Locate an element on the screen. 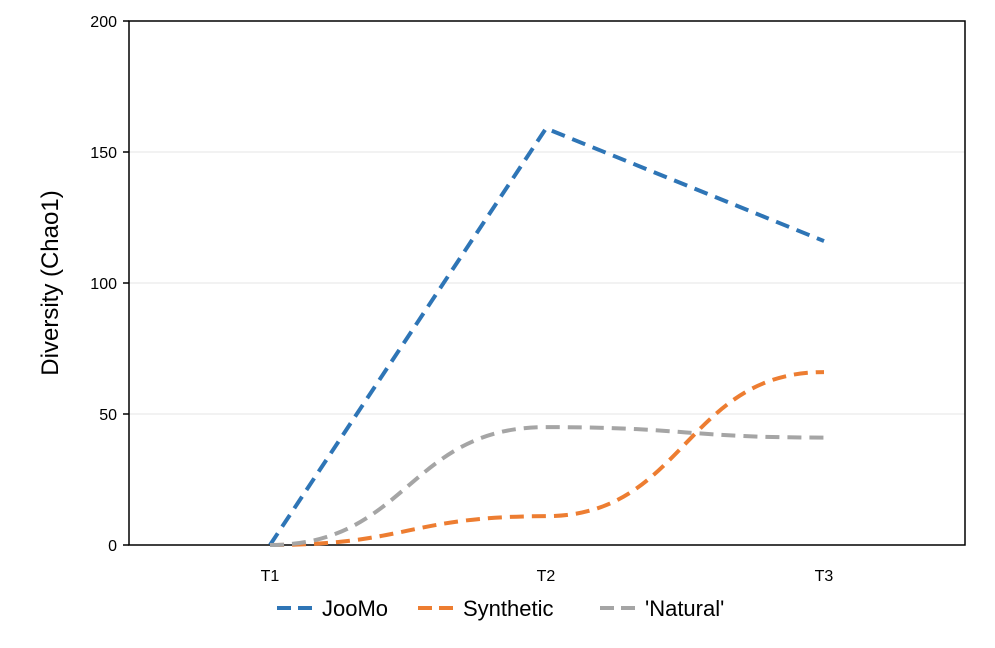 Image resolution: width=995 pixels, height=648 pixels. y-tick-label: 100 is located at coordinates (103, 284).